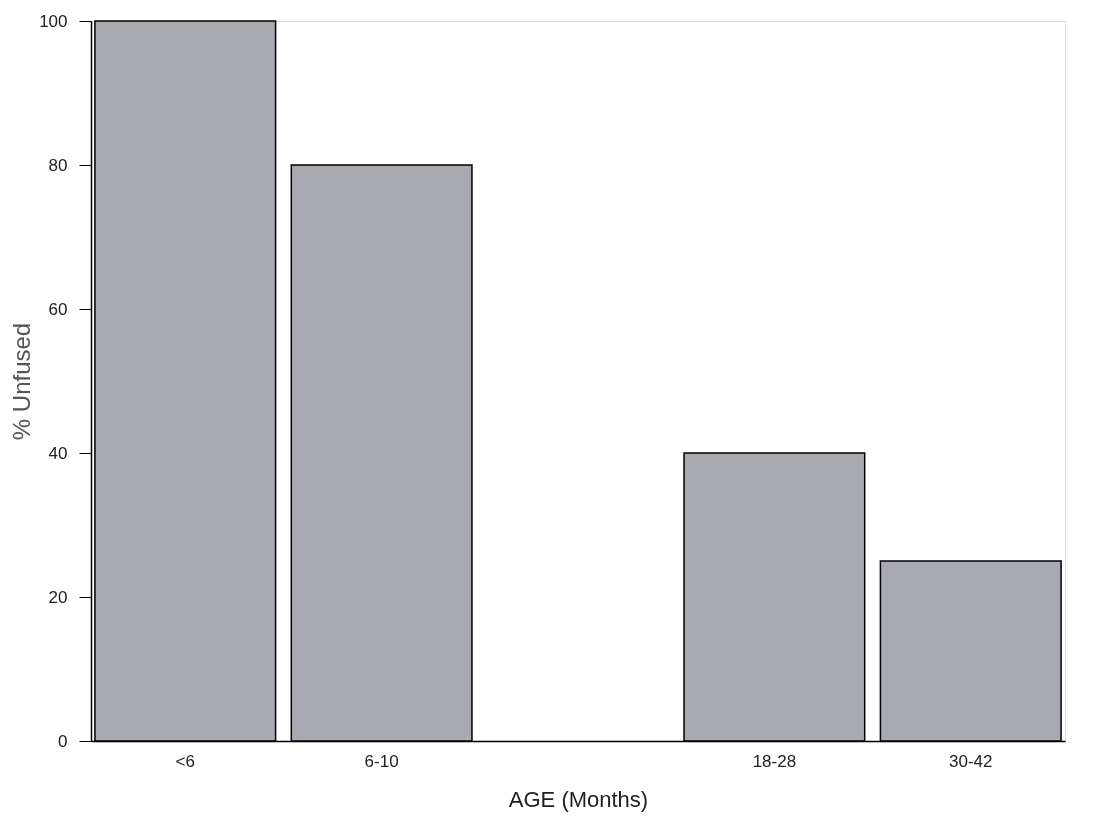 The image size is (1099, 836). Describe the element at coordinates (53, 21) in the screenshot. I see `y-tick-label: 100` at that location.